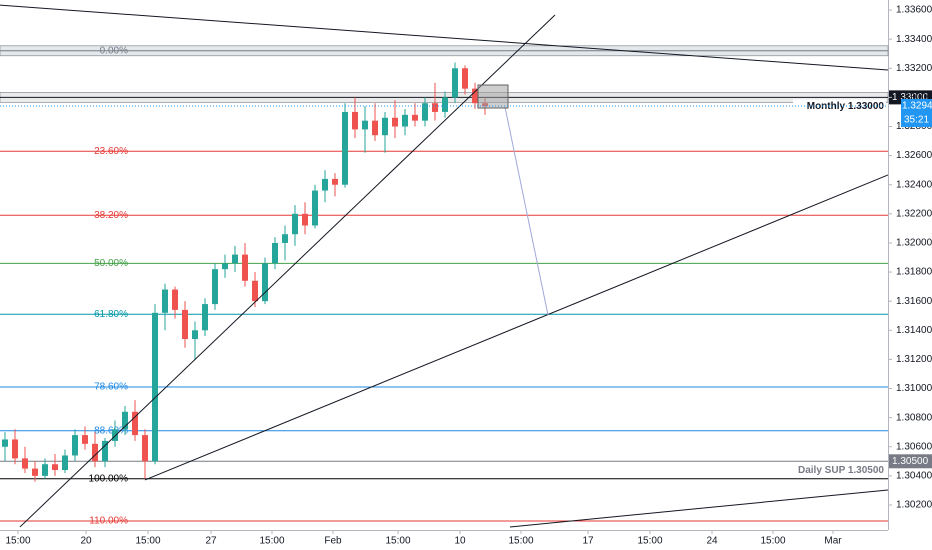 This screenshot has height=550, width=932. Describe the element at coordinates (109, 478) in the screenshot. I see `fib-label: 100.00%` at that location.